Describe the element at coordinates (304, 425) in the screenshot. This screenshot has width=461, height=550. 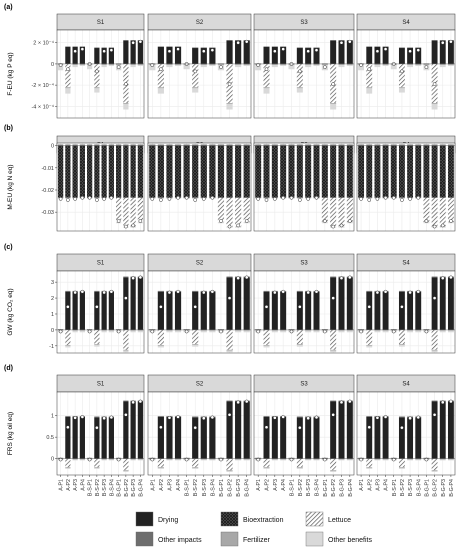
I see `facet-s3: S3` at that location.